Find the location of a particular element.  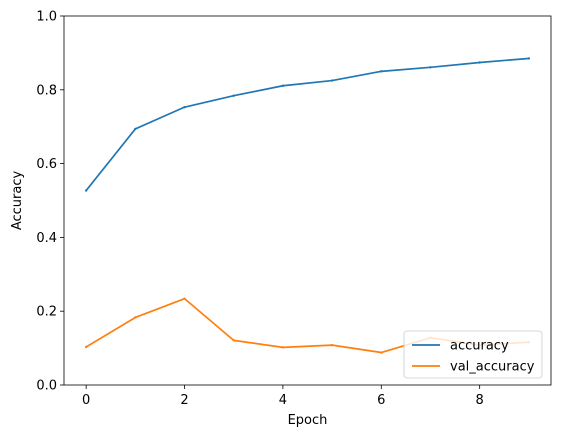

y-axis-label: Accuracy is located at coordinates (17, 201).